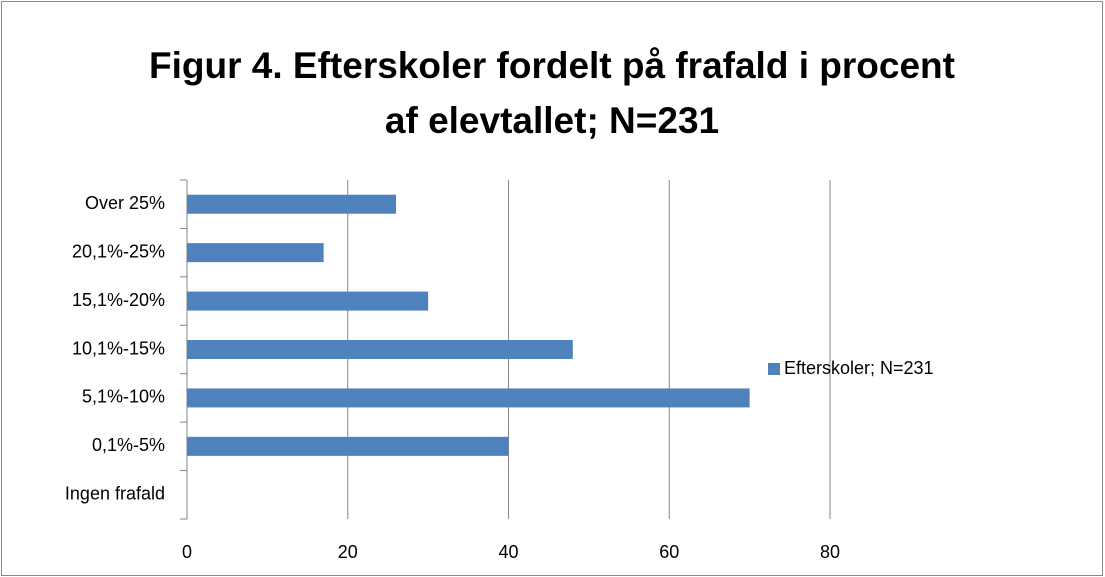  Describe the element at coordinates (669, 552) in the screenshot. I see `x-tick-label: 60` at that location.